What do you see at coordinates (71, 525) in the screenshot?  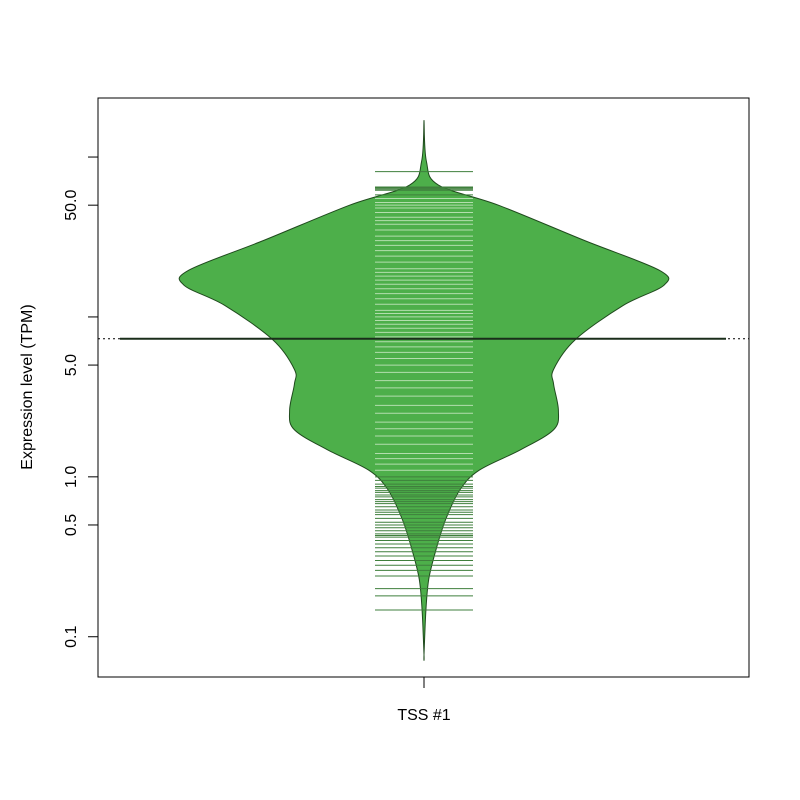 I see `y-tick-label: 0.5` at bounding box center [71, 525].